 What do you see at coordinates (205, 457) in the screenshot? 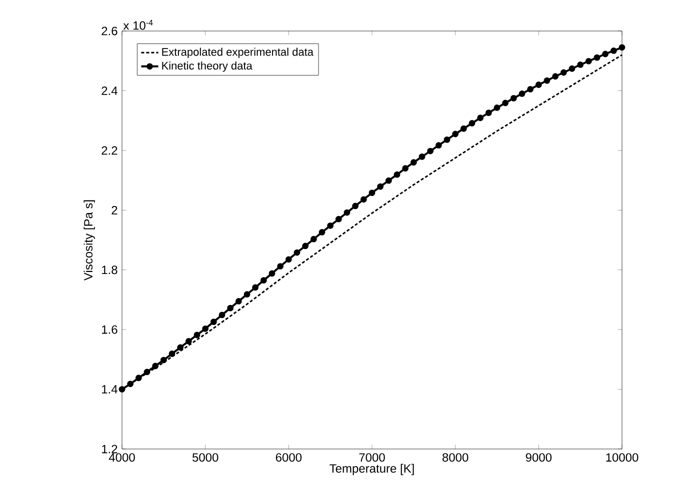
I see `x-tick-label: 5000` at bounding box center [205, 457].